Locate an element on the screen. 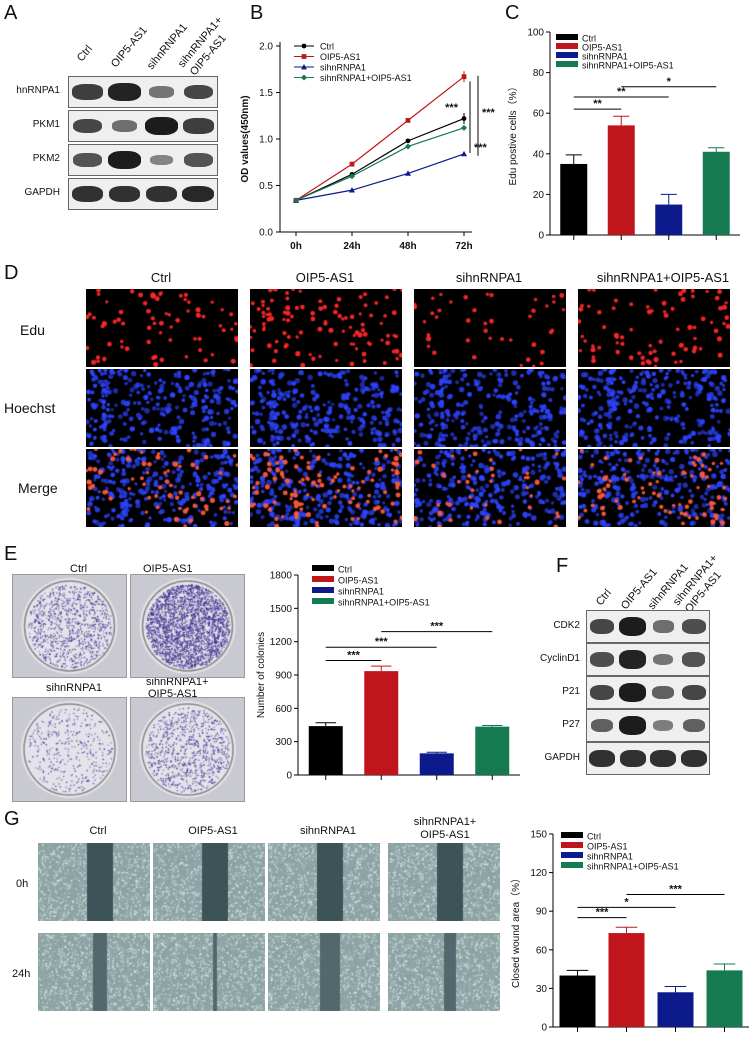 Image resolution: width=754 pixels, height=1039 pixels. g-y-tick-label: 30 is located at coordinates (542, 989).